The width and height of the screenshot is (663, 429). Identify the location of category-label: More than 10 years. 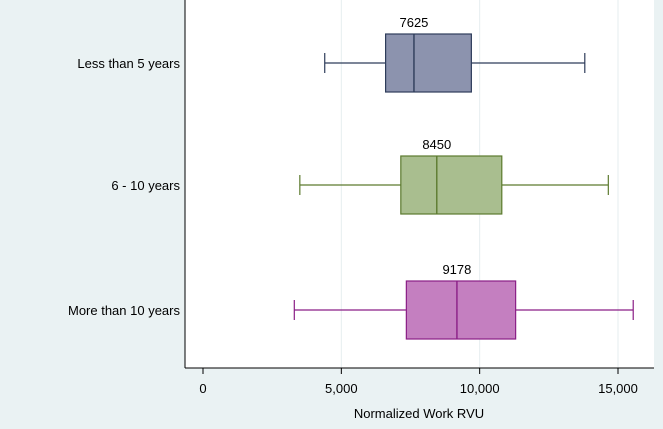
(124, 310).